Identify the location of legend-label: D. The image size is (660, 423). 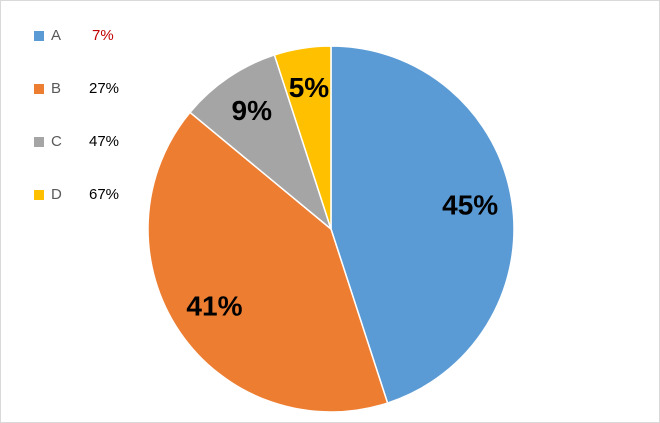
(56, 194).